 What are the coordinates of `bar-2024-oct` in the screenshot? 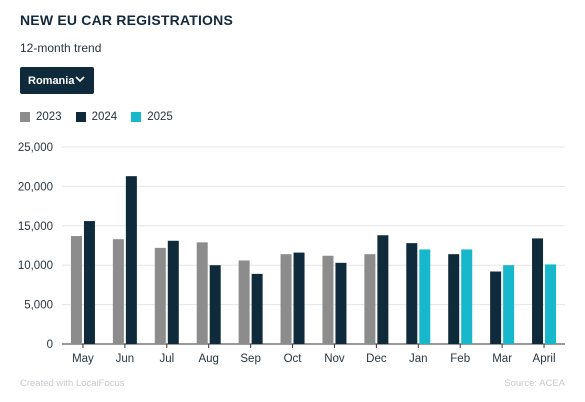 It's located at (299, 298).